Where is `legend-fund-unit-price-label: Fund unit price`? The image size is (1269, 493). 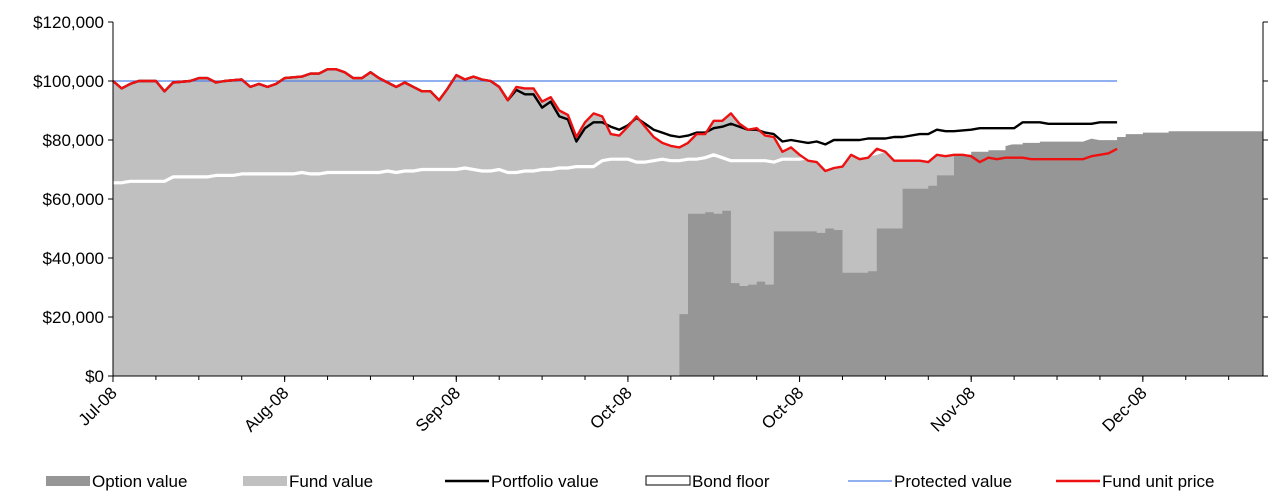 legend-fund-unit-price-label: Fund unit price is located at coordinates (1158, 481).